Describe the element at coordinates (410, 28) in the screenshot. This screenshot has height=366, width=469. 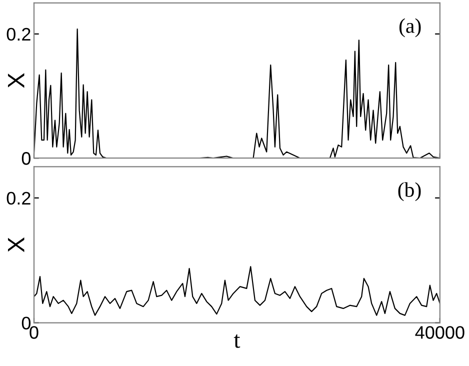
I see `annotation: (a)` at that location.